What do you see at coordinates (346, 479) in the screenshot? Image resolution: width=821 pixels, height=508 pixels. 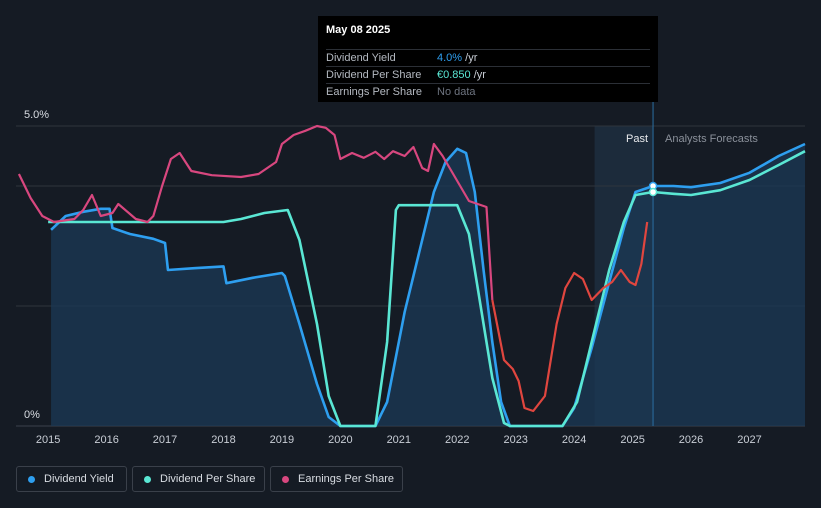 I see `legend-label: Earnings Per Share` at bounding box center [346, 479].